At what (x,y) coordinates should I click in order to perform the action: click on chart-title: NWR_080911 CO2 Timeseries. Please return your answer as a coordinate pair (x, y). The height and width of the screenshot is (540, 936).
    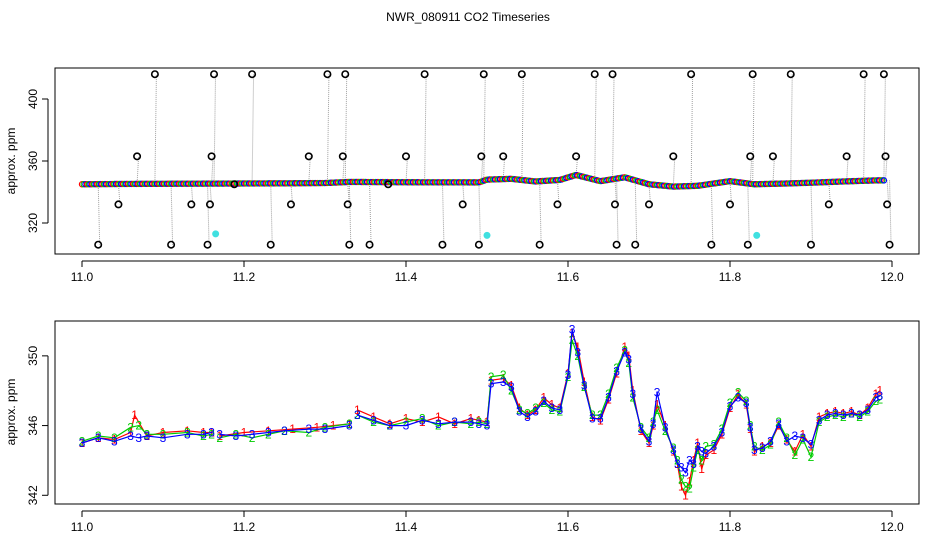
    Looking at the image, I should click on (468, 17).